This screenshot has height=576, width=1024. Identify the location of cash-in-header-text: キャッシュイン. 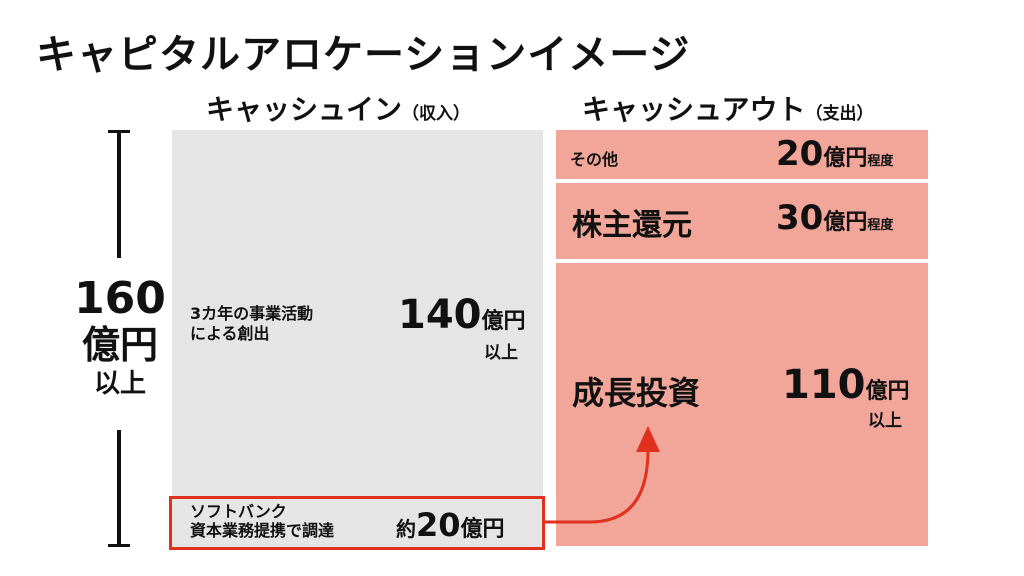
(304, 109).